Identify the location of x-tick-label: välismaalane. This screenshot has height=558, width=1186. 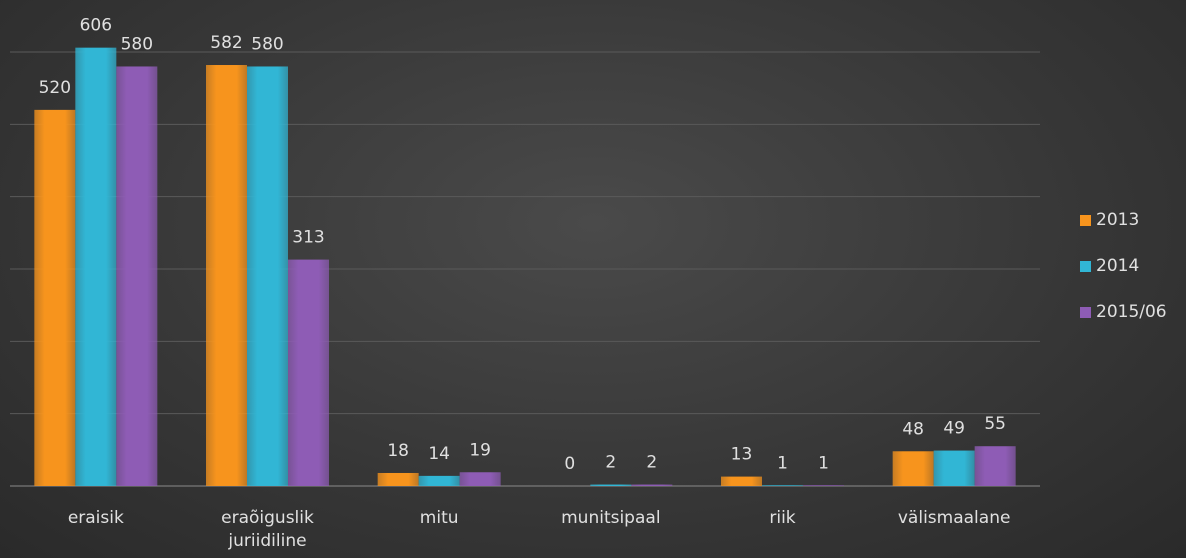
(954, 518).